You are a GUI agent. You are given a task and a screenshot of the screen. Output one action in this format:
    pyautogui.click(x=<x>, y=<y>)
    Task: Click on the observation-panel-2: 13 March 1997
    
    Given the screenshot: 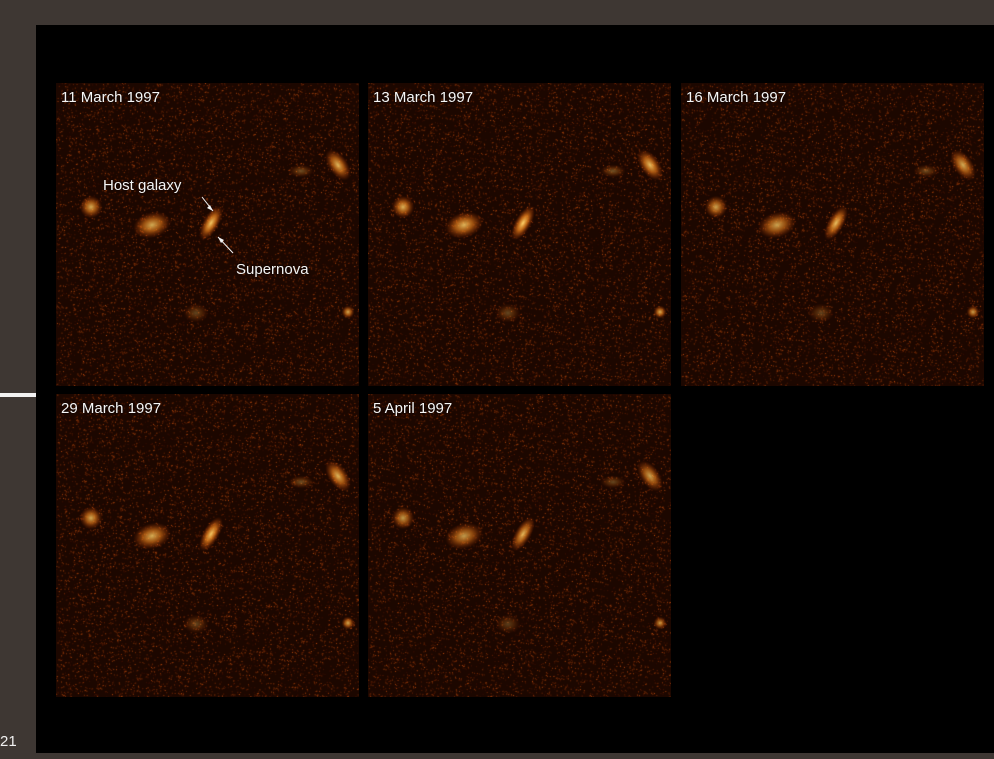 What is the action you would take?
    pyautogui.click(x=519, y=234)
    